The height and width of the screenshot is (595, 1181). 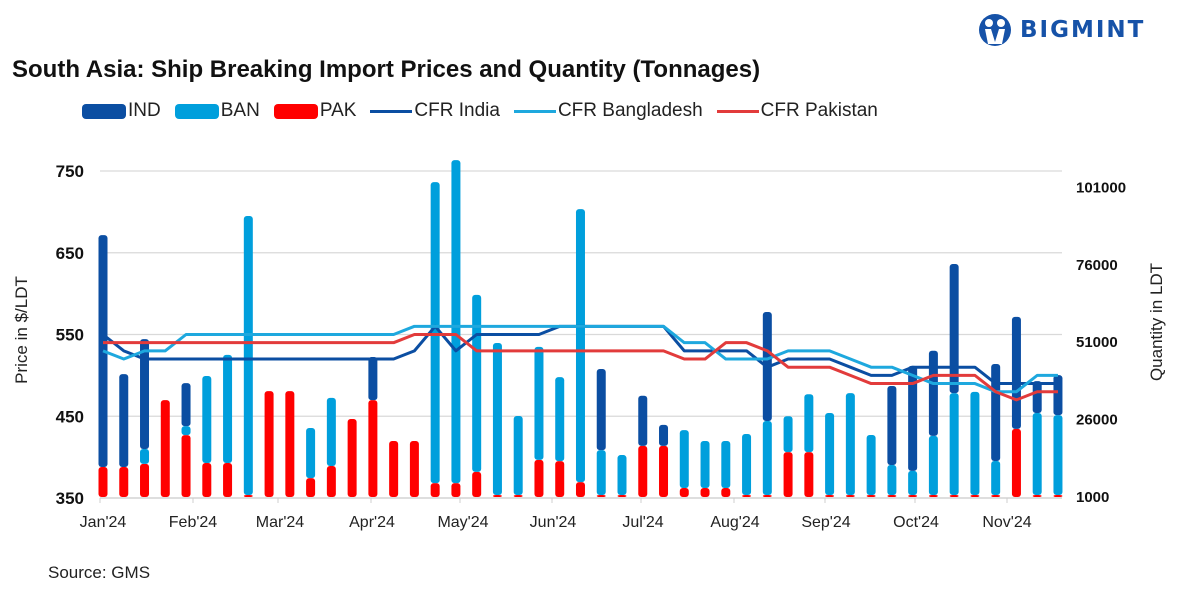 What do you see at coordinates (642, 522) in the screenshot?
I see `x-tick-label: Jul'24` at bounding box center [642, 522].